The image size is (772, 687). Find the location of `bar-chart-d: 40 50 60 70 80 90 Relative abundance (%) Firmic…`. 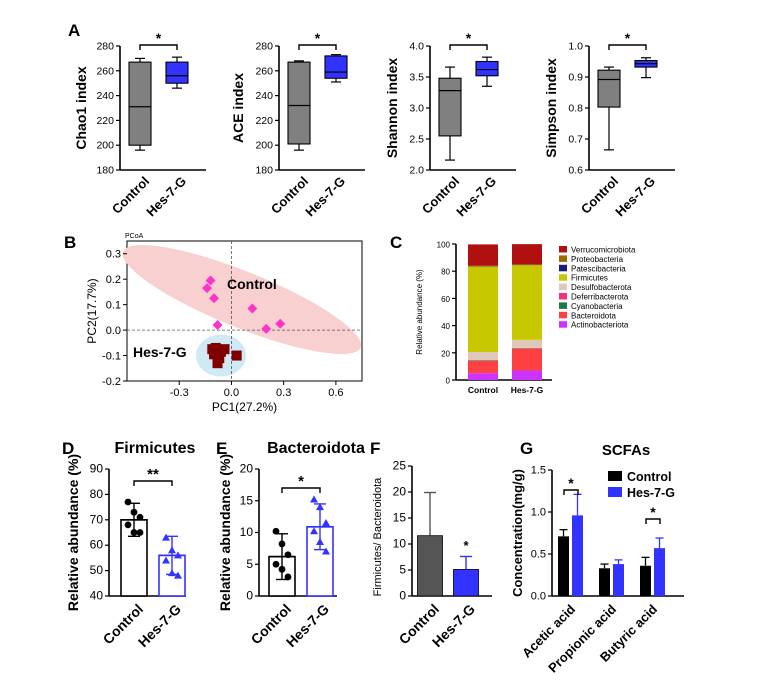

bar-chart-d: 40 50 60 70 80 90 Relative abundance (%) Firmic… is located at coordinates (130, 545).